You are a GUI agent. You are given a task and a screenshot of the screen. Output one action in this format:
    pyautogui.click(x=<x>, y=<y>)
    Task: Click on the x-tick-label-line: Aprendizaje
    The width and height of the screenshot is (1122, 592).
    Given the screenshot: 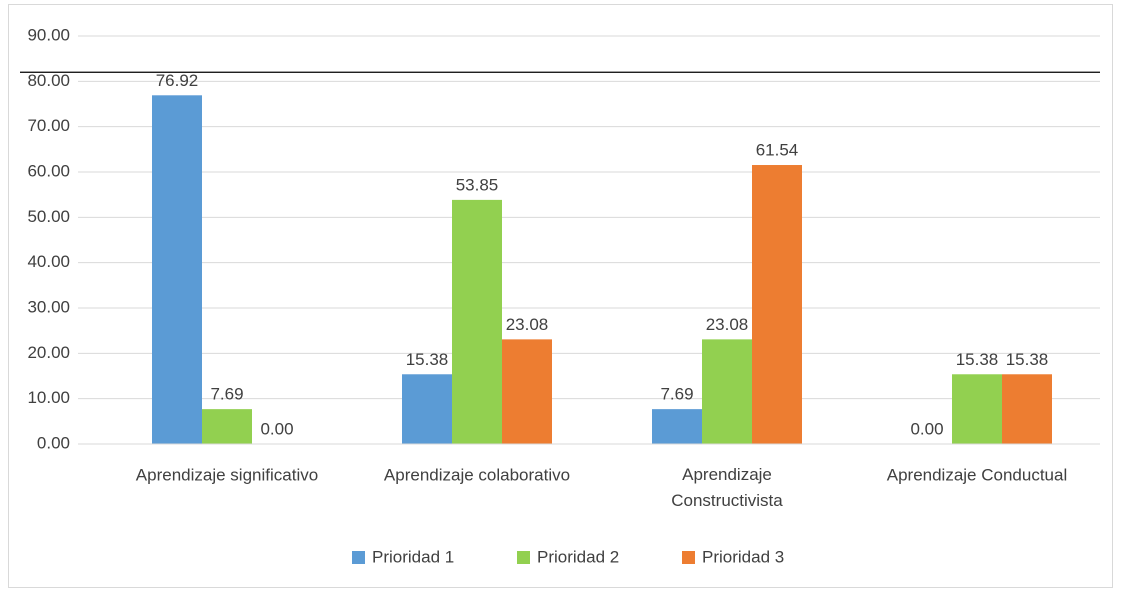 What is the action you would take?
    pyautogui.click(x=727, y=474)
    